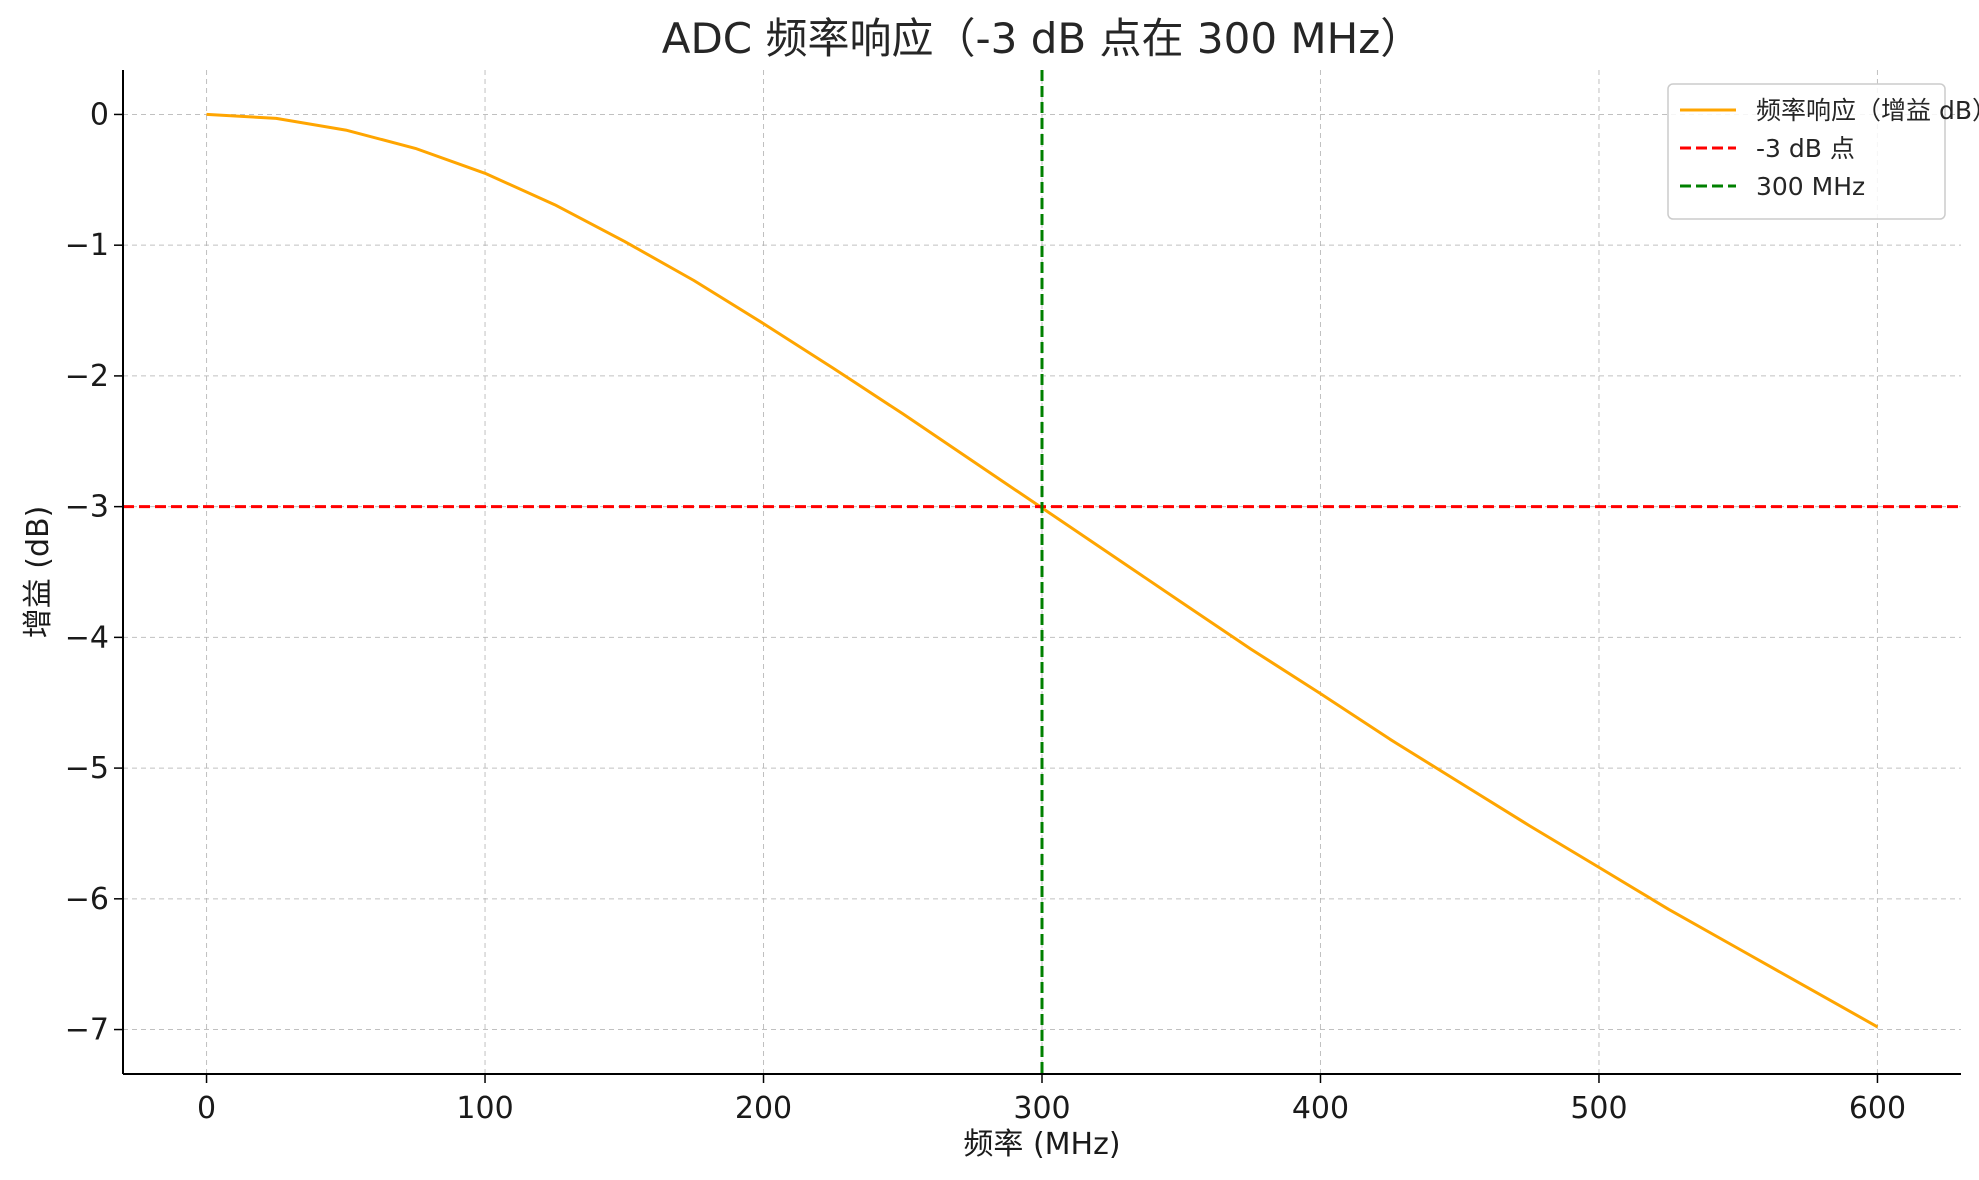 The height and width of the screenshot is (1180, 1979). I want to click on y-tick-label: −4, so click(87, 637).